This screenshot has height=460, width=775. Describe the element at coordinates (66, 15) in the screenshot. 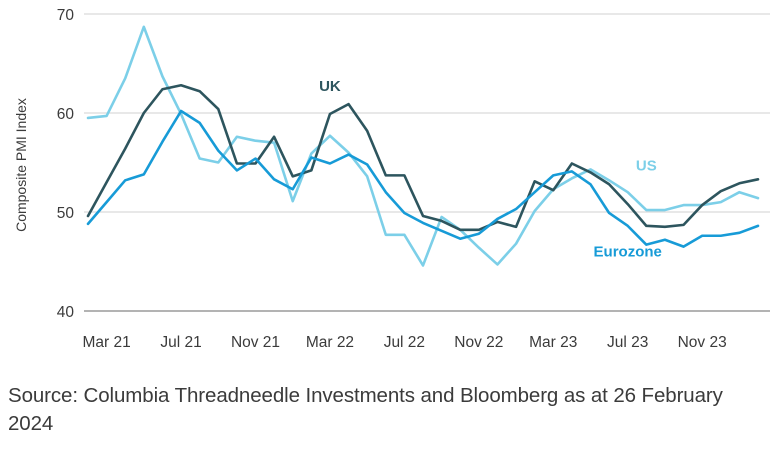

I see `y-axis-tick-label: 70` at that location.